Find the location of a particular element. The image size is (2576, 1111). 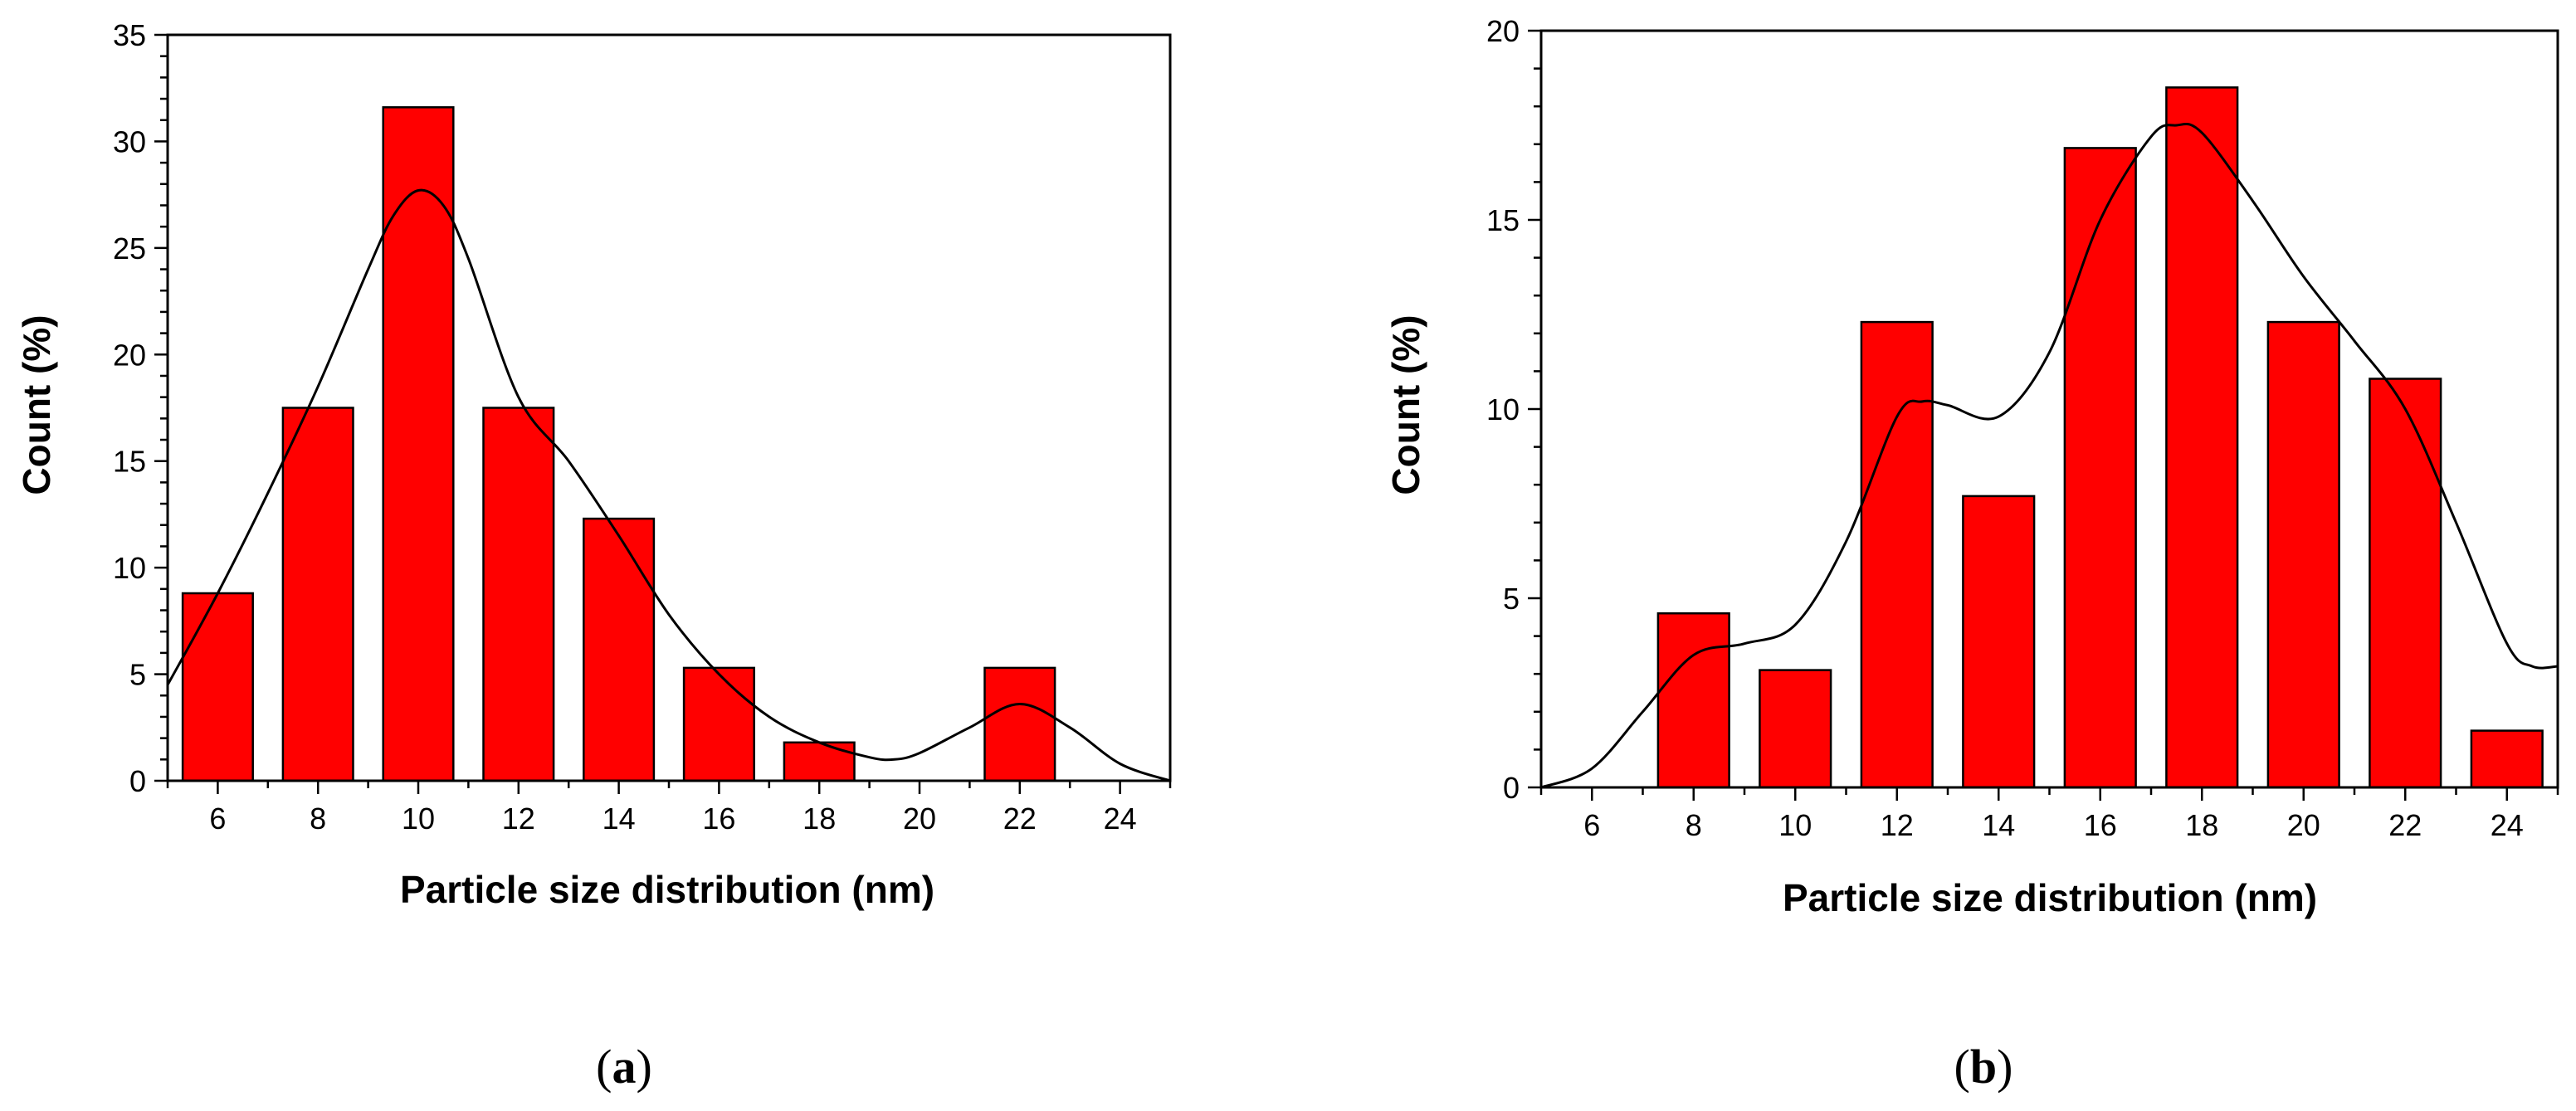

caption-a-close: ) is located at coordinates (644, 1067).